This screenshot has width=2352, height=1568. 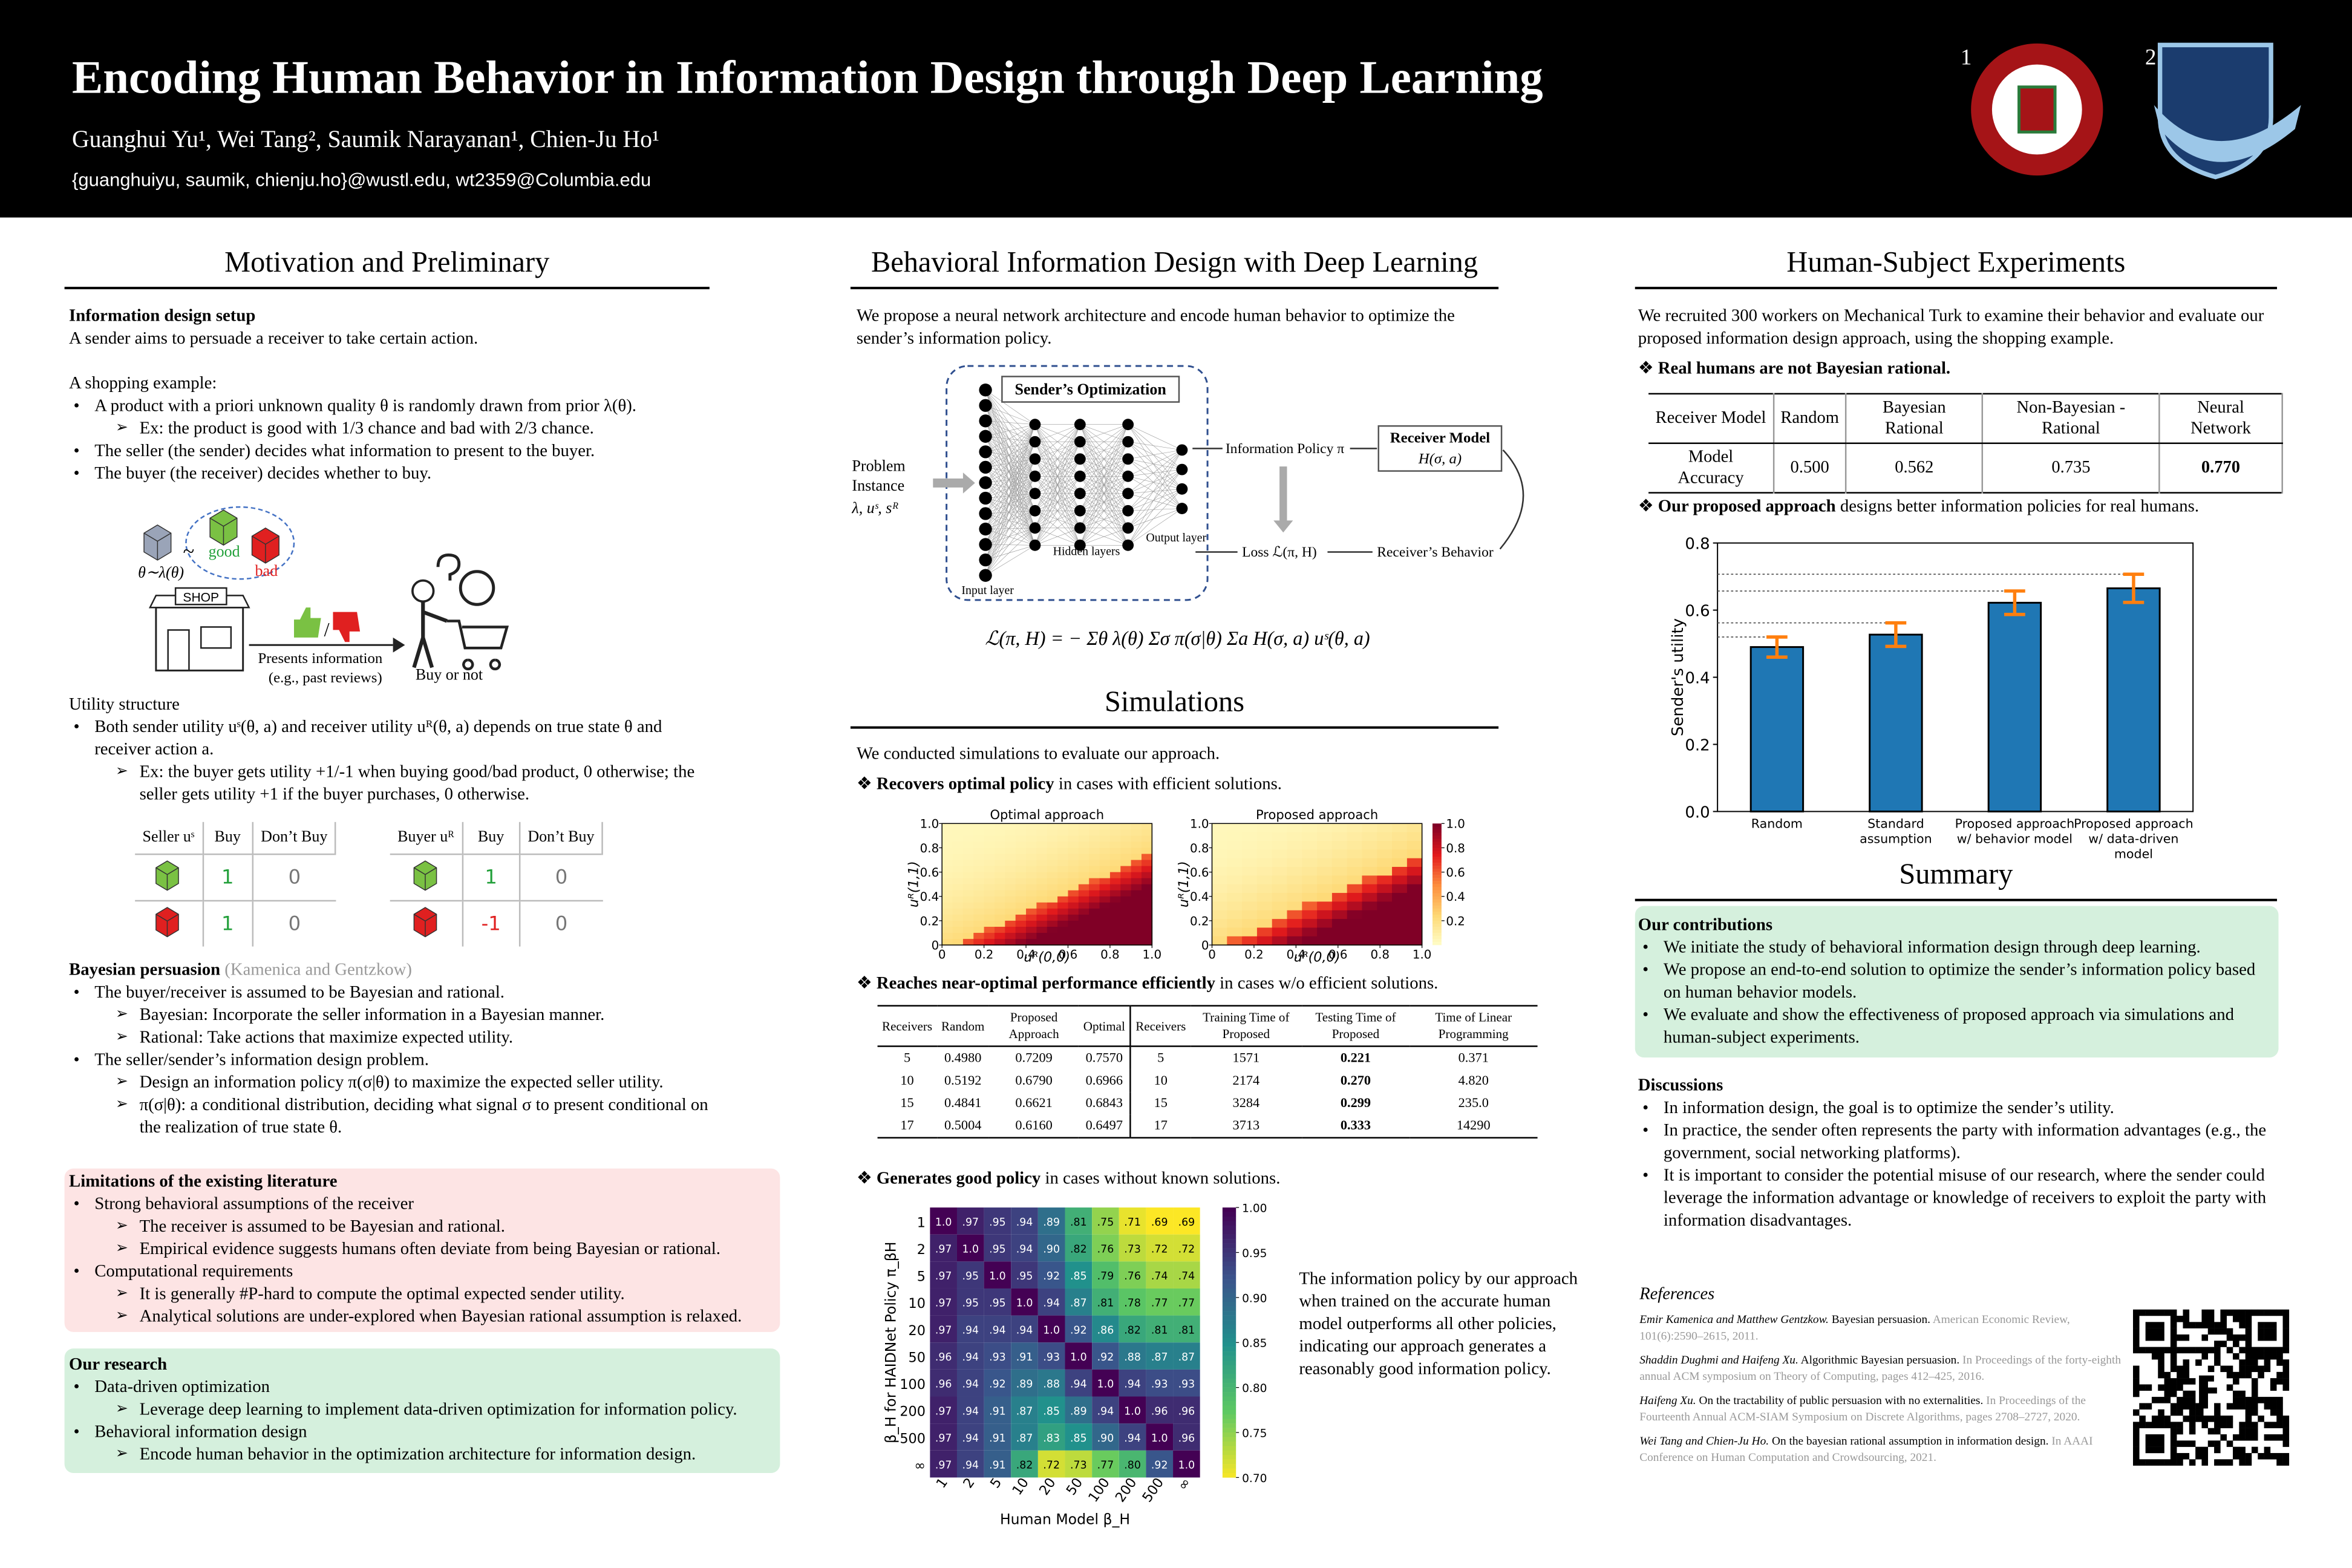 I want to click on table-header-cell: Don’t Buy, so click(x=295, y=839).